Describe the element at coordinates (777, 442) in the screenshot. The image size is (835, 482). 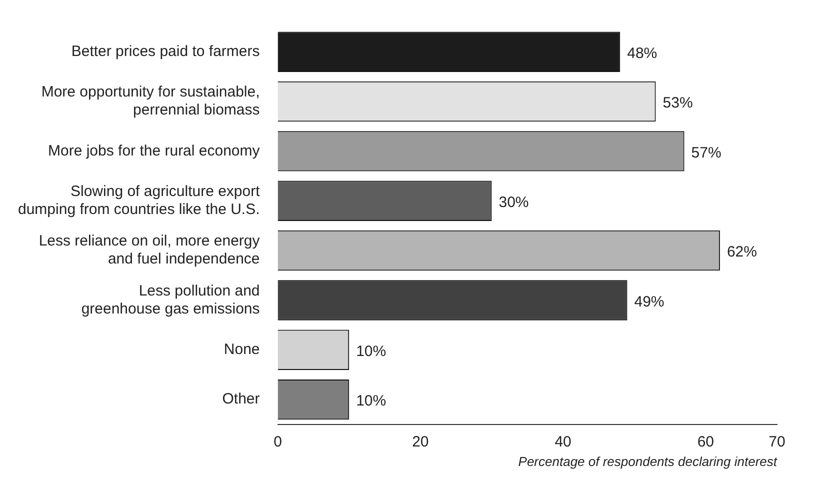
I see `x-tick-label: 70` at that location.